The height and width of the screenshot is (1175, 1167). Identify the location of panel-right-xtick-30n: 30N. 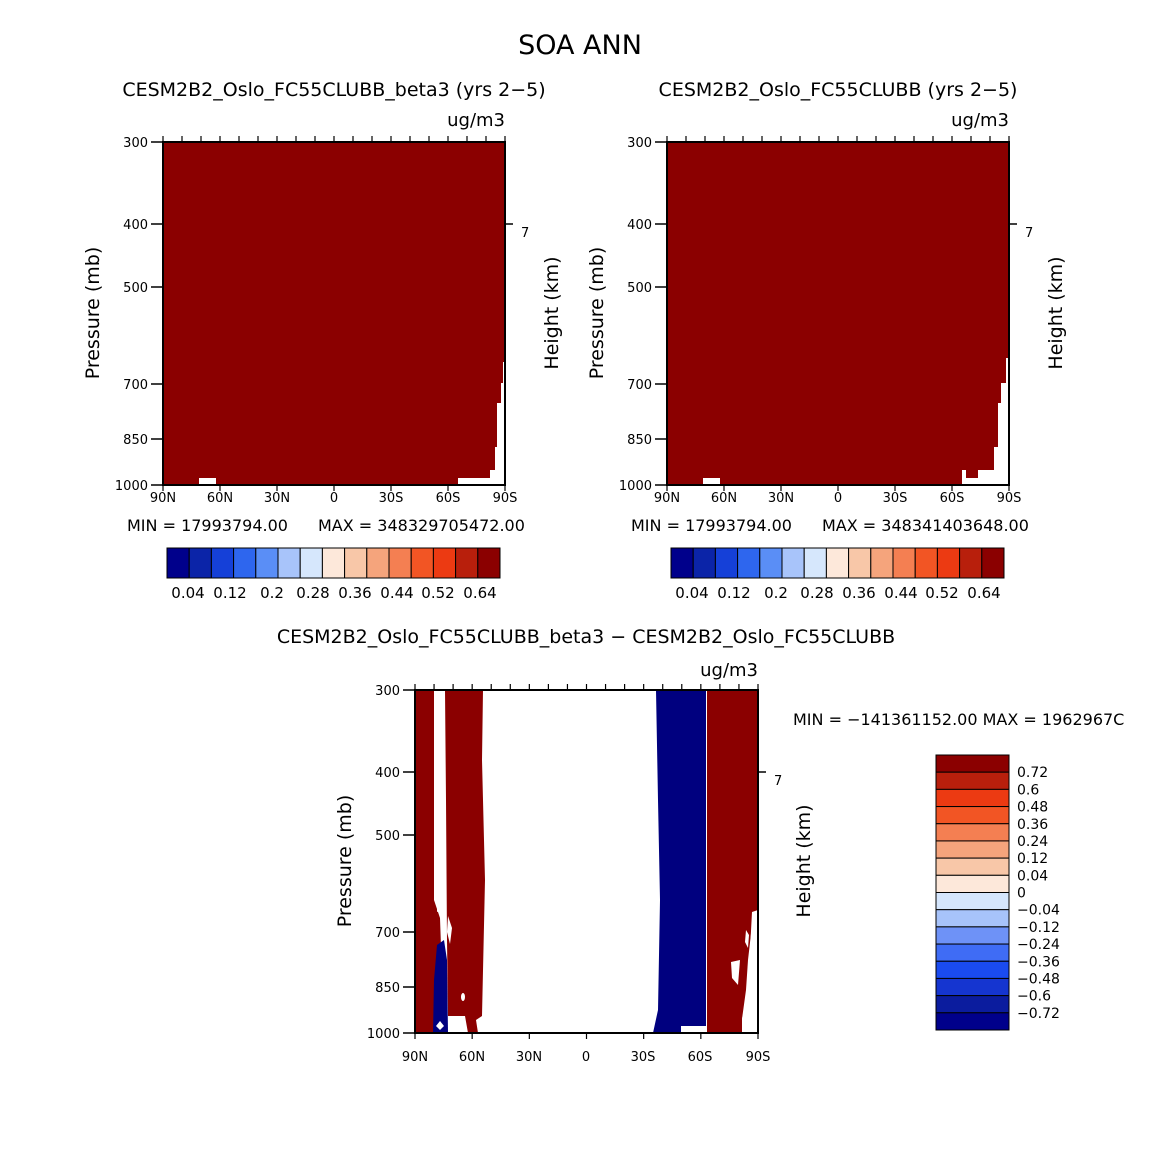
(781, 498).